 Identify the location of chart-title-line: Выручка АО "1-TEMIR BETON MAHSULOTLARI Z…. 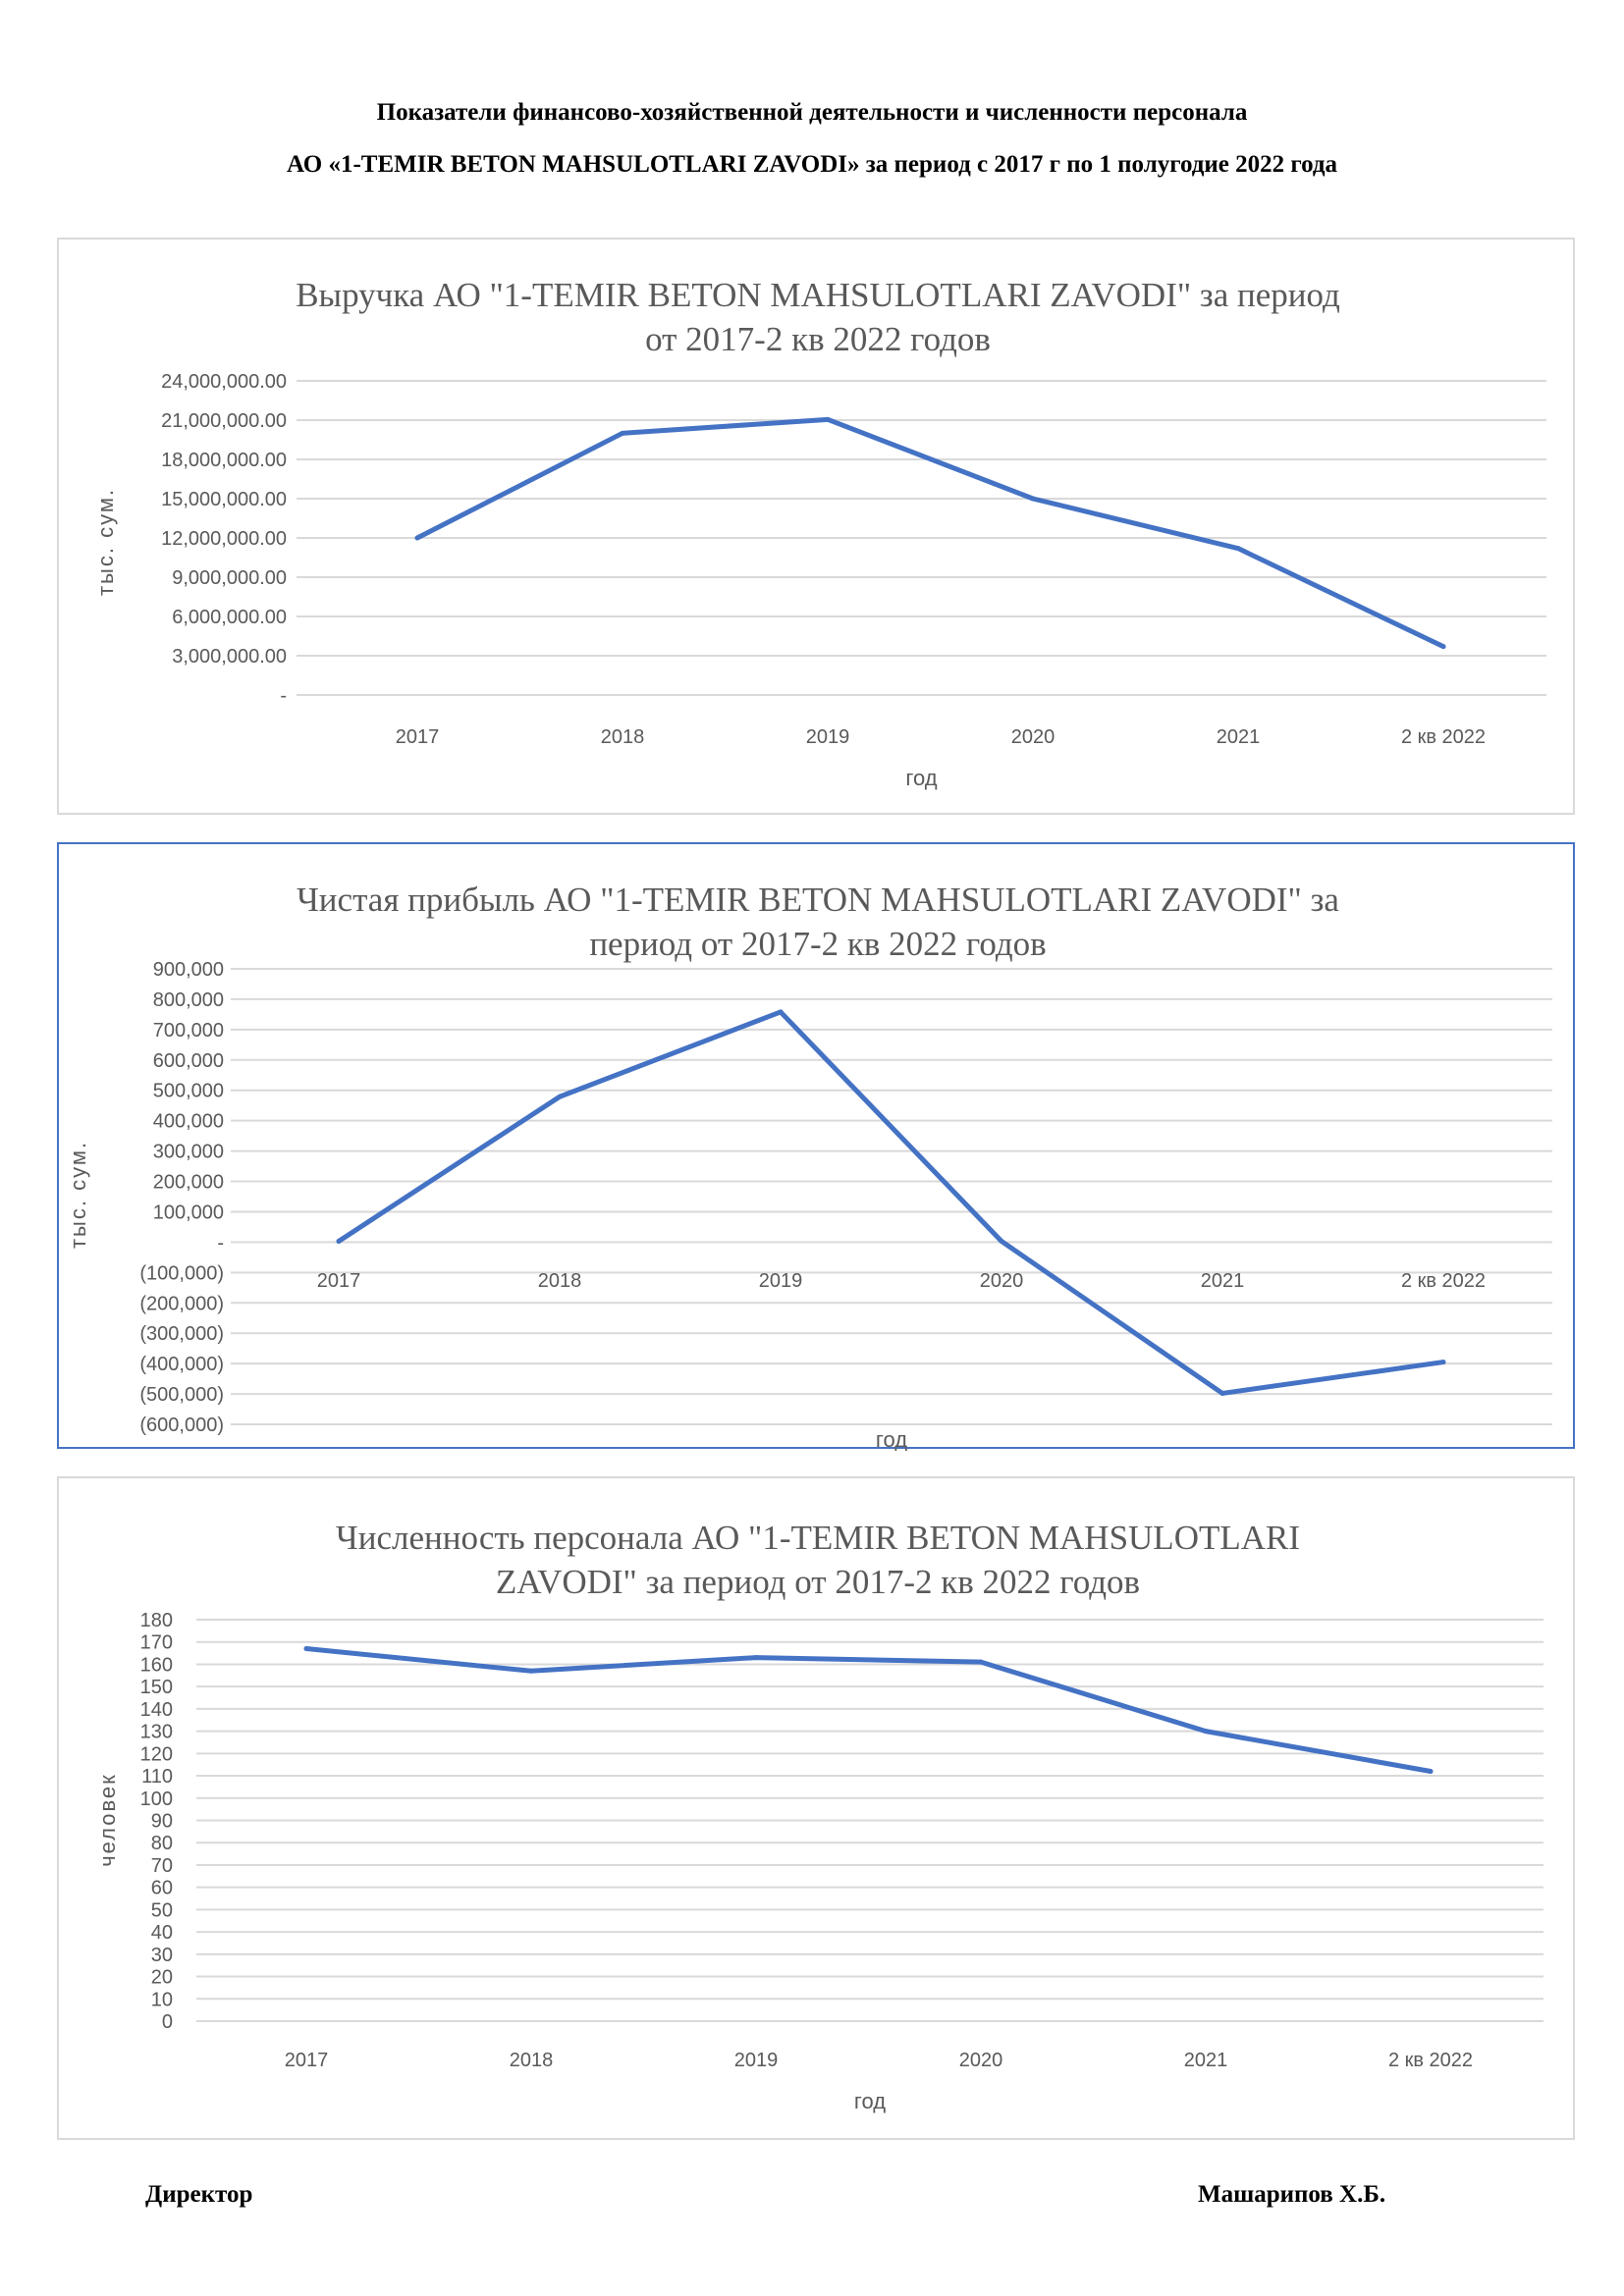
(818, 295).